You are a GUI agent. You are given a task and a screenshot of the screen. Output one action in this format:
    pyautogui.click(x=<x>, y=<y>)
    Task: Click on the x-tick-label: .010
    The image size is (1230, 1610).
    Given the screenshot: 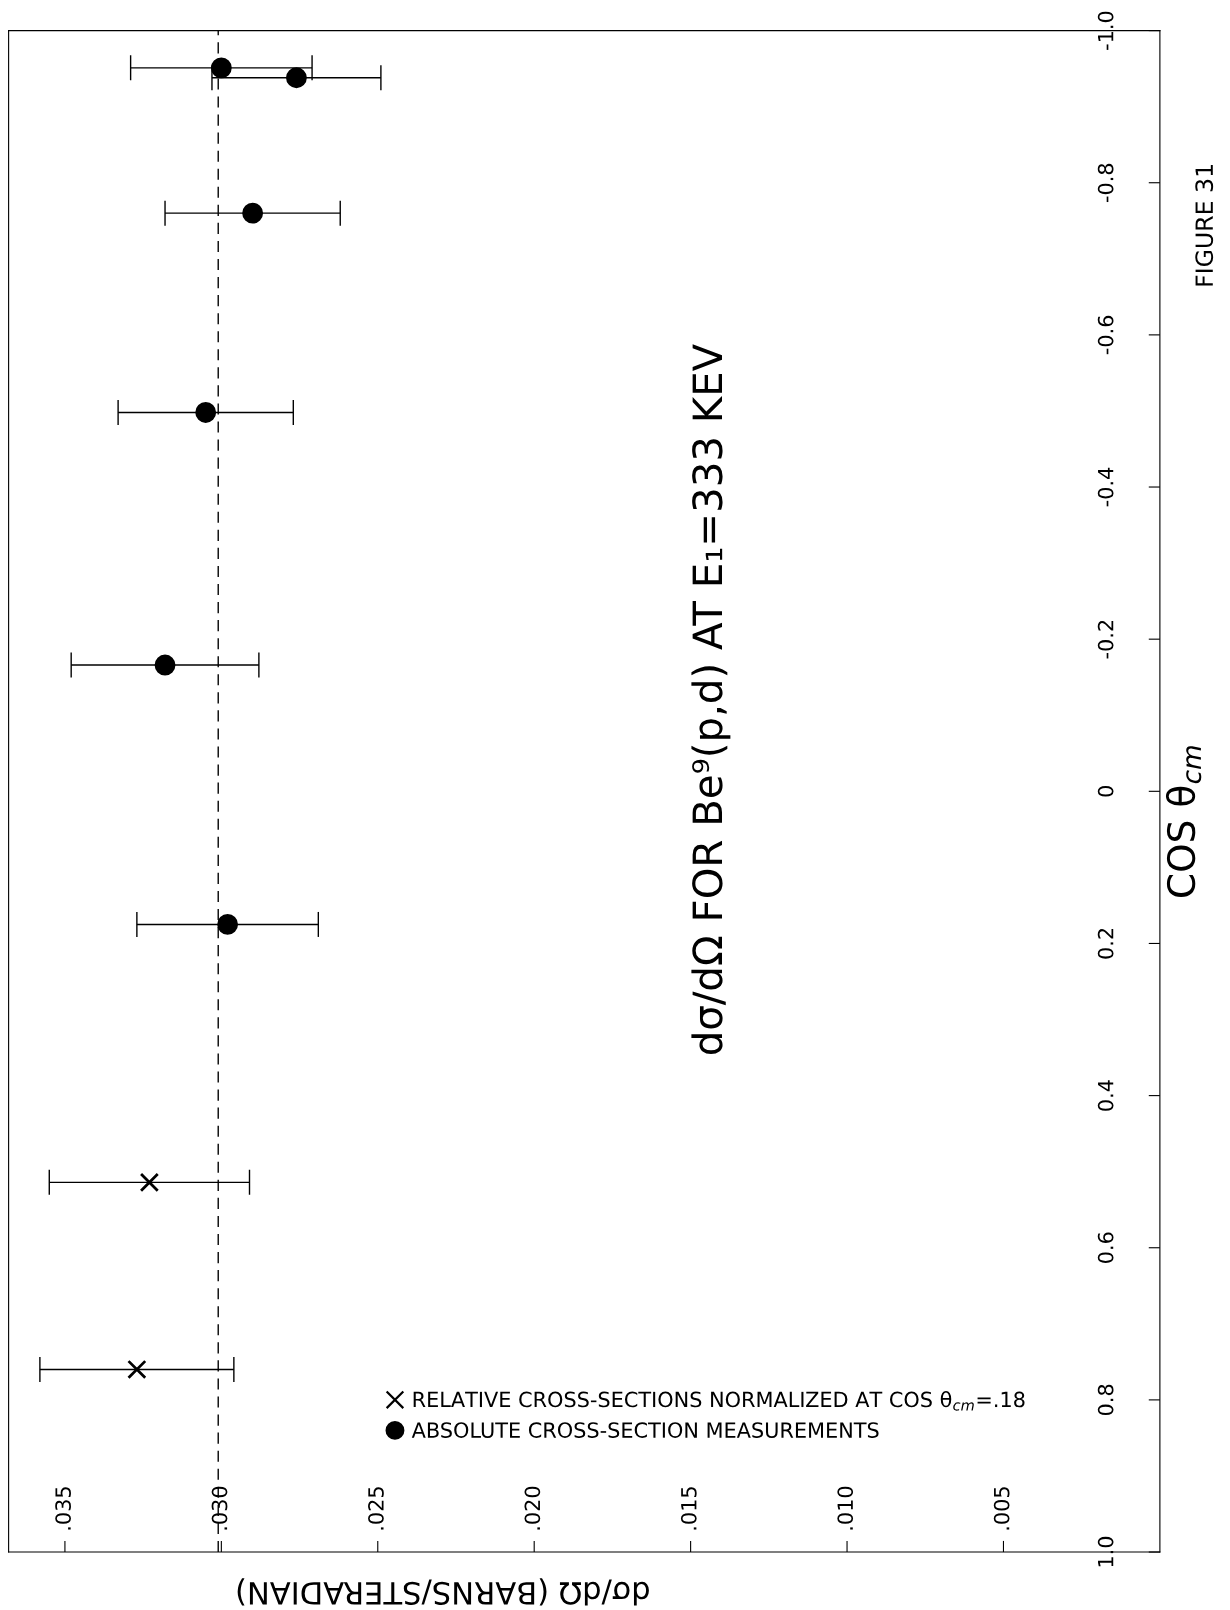 What is the action you would take?
    pyautogui.click(x=845, y=1508)
    